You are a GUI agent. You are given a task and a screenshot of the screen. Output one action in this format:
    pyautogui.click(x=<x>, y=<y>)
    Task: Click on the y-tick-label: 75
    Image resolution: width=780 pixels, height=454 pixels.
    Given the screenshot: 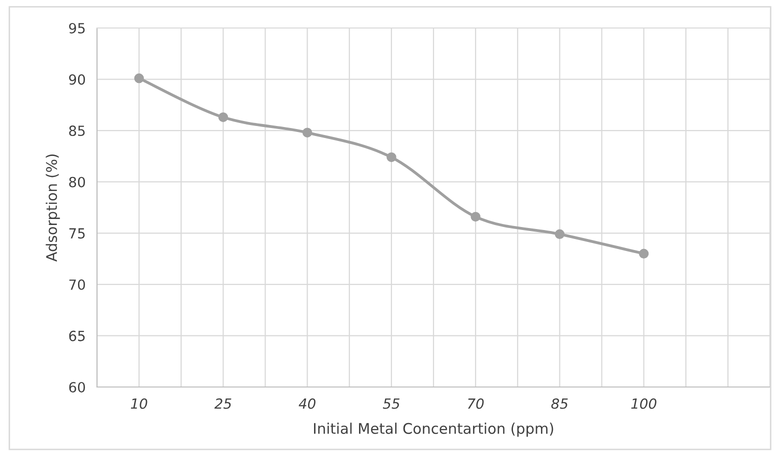 What is the action you would take?
    pyautogui.click(x=77, y=233)
    